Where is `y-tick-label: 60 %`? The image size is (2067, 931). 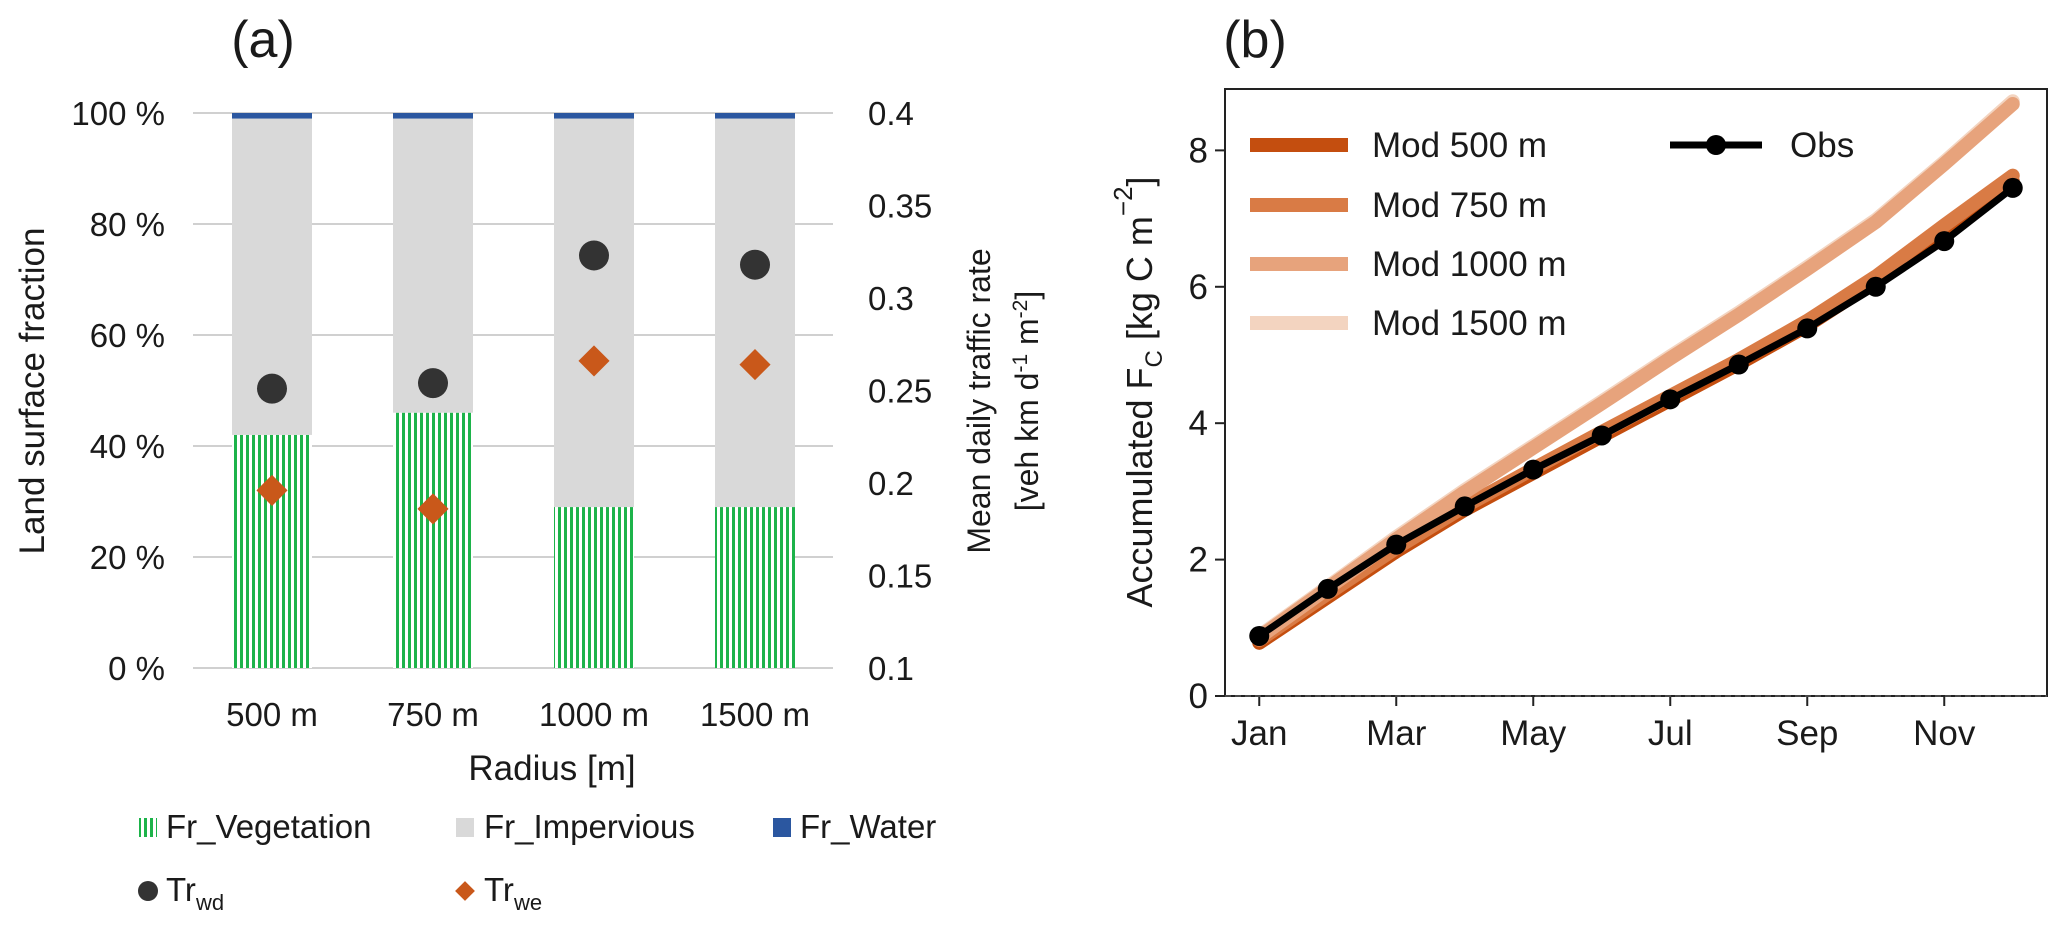
y-tick-label: 60 % is located at coordinates (127, 335).